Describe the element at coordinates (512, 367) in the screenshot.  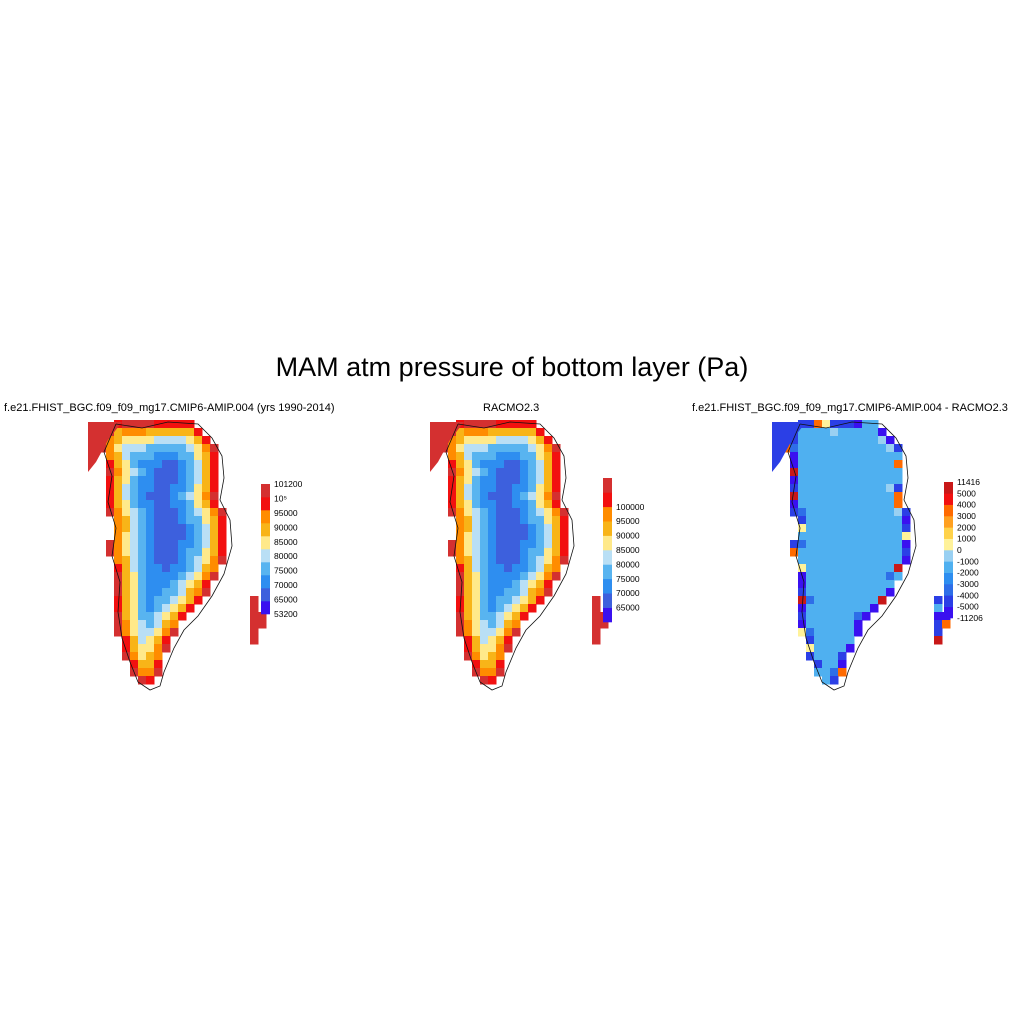
I see `figure-title: MAM atm pressure of bottom layer (Pa)` at that location.